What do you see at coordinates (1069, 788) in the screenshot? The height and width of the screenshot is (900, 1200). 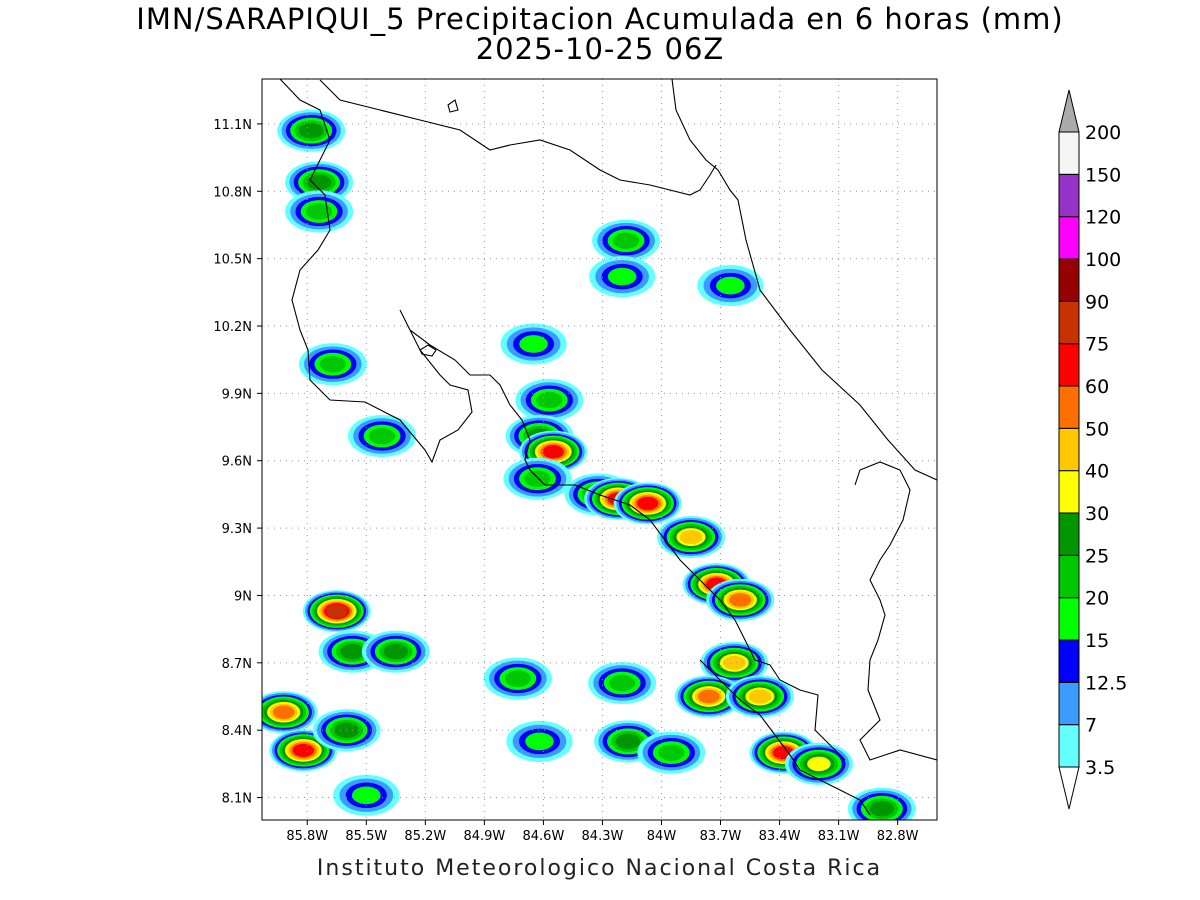 I see `colorbar-under-arrow` at bounding box center [1069, 788].